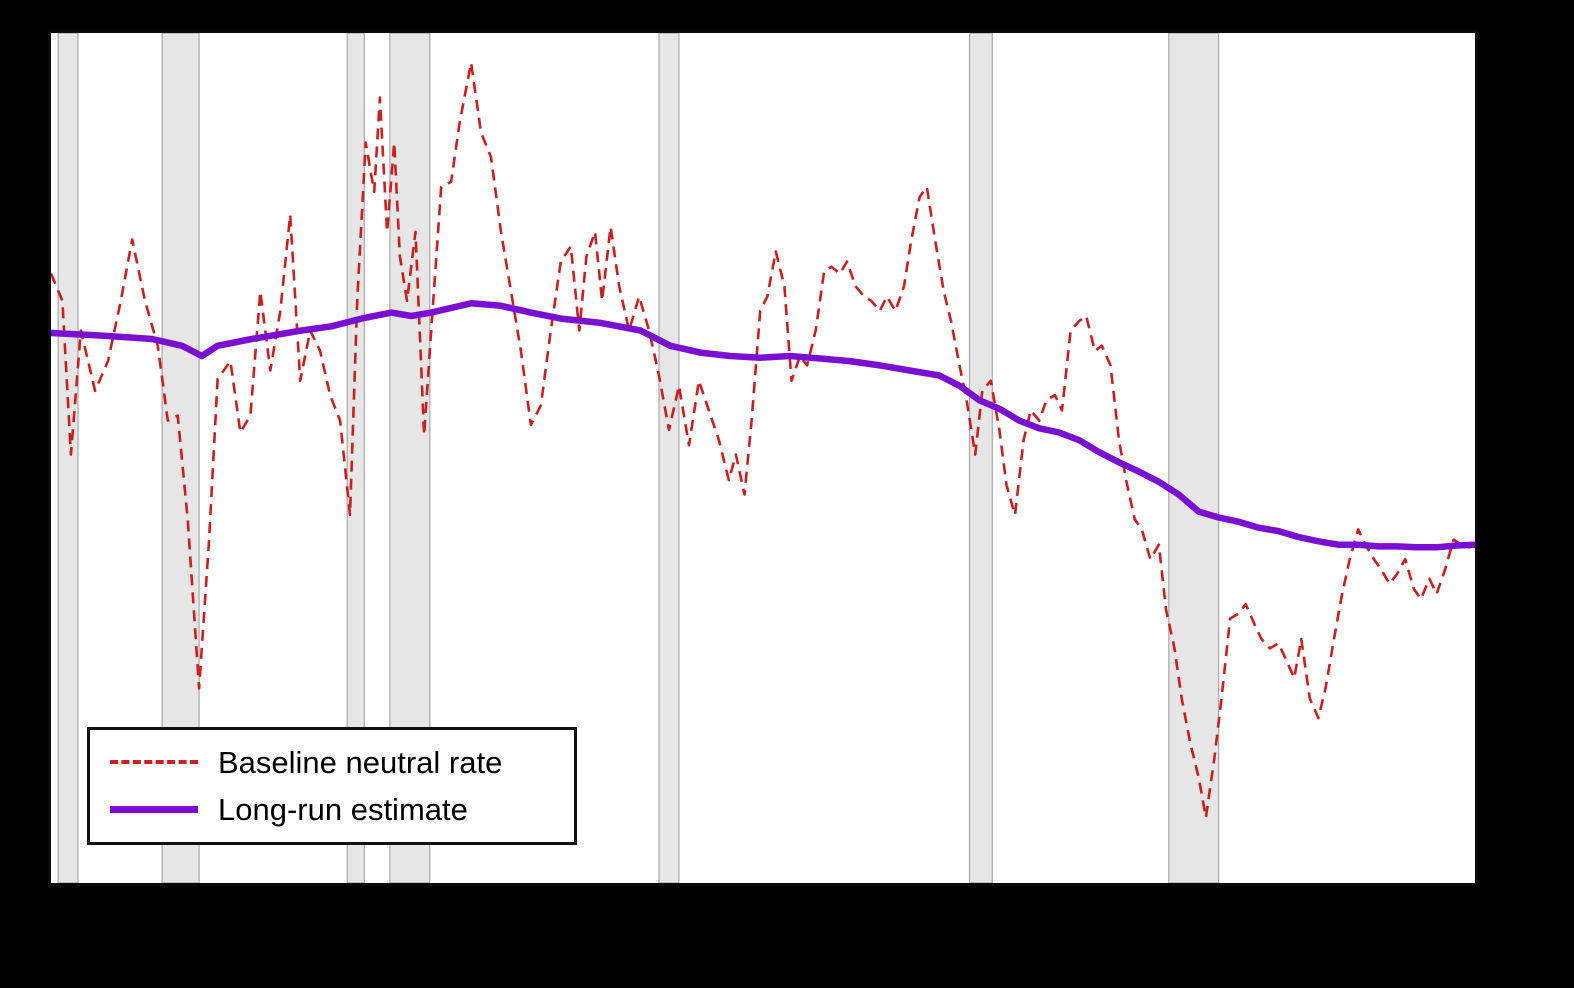 This screenshot has width=1574, height=988. What do you see at coordinates (360, 762) in the screenshot?
I see `legend-label-baseline: Baseline neutral rate` at bounding box center [360, 762].